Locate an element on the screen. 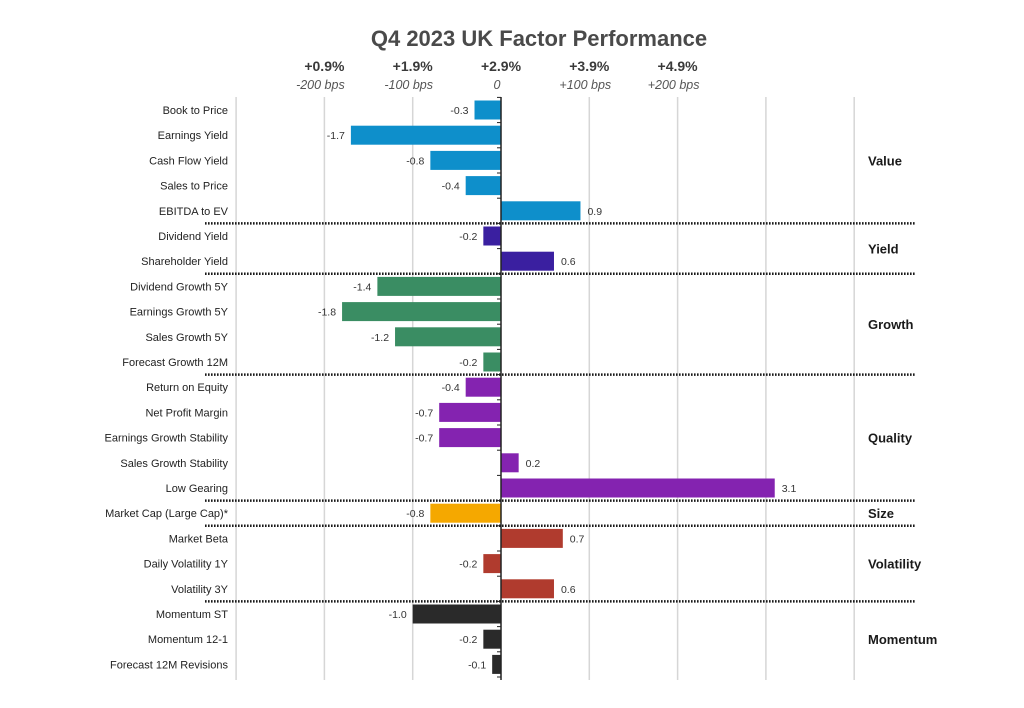  category-label: Daily Volatility 1Y is located at coordinates (186, 565).